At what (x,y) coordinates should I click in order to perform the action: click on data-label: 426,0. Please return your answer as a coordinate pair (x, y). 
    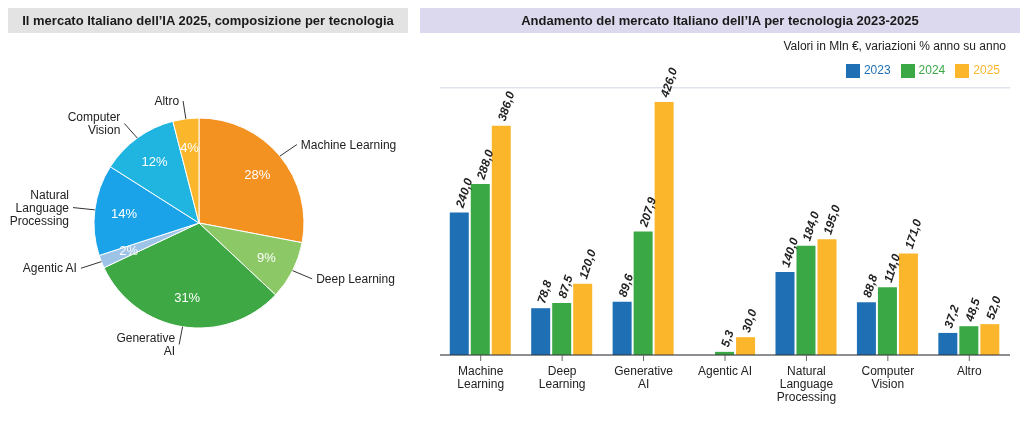
    Looking at the image, I should click on (669, 82).